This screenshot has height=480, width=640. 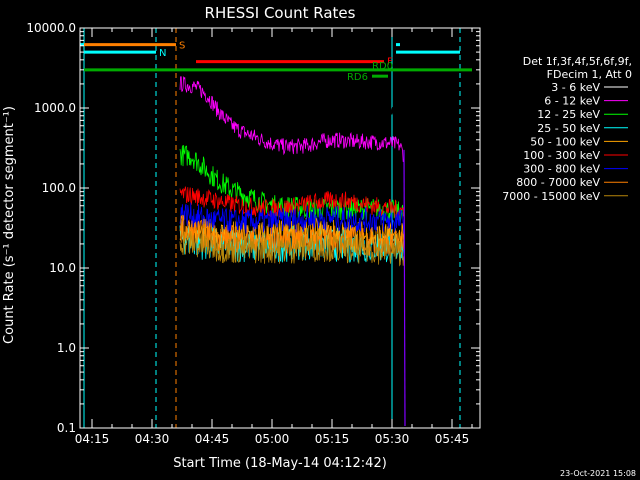 What do you see at coordinates (452, 439) in the screenshot?
I see `x-tick-label-6: 05:45` at bounding box center [452, 439].